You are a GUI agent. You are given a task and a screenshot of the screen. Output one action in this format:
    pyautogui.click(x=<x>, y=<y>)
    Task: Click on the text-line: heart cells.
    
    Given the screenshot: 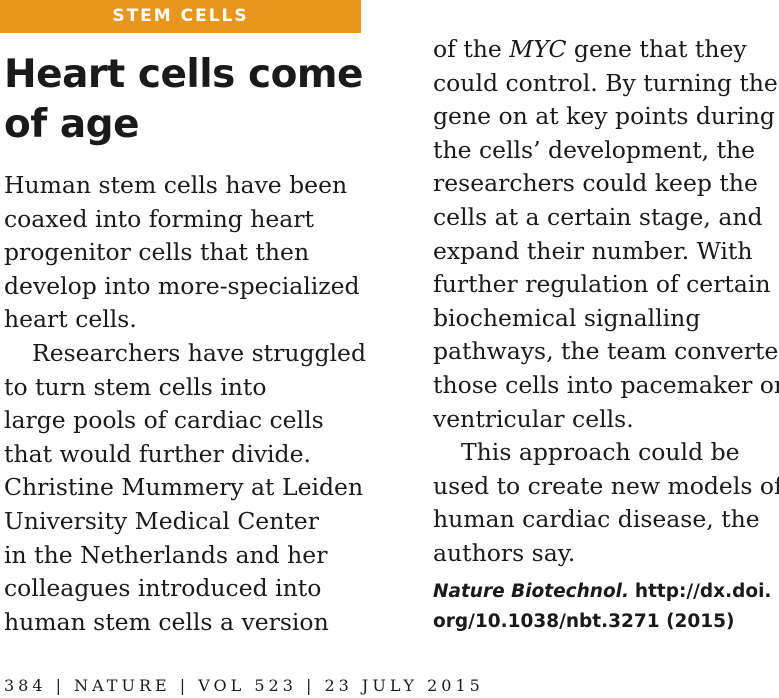 What is the action you would take?
    pyautogui.click(x=70, y=319)
    